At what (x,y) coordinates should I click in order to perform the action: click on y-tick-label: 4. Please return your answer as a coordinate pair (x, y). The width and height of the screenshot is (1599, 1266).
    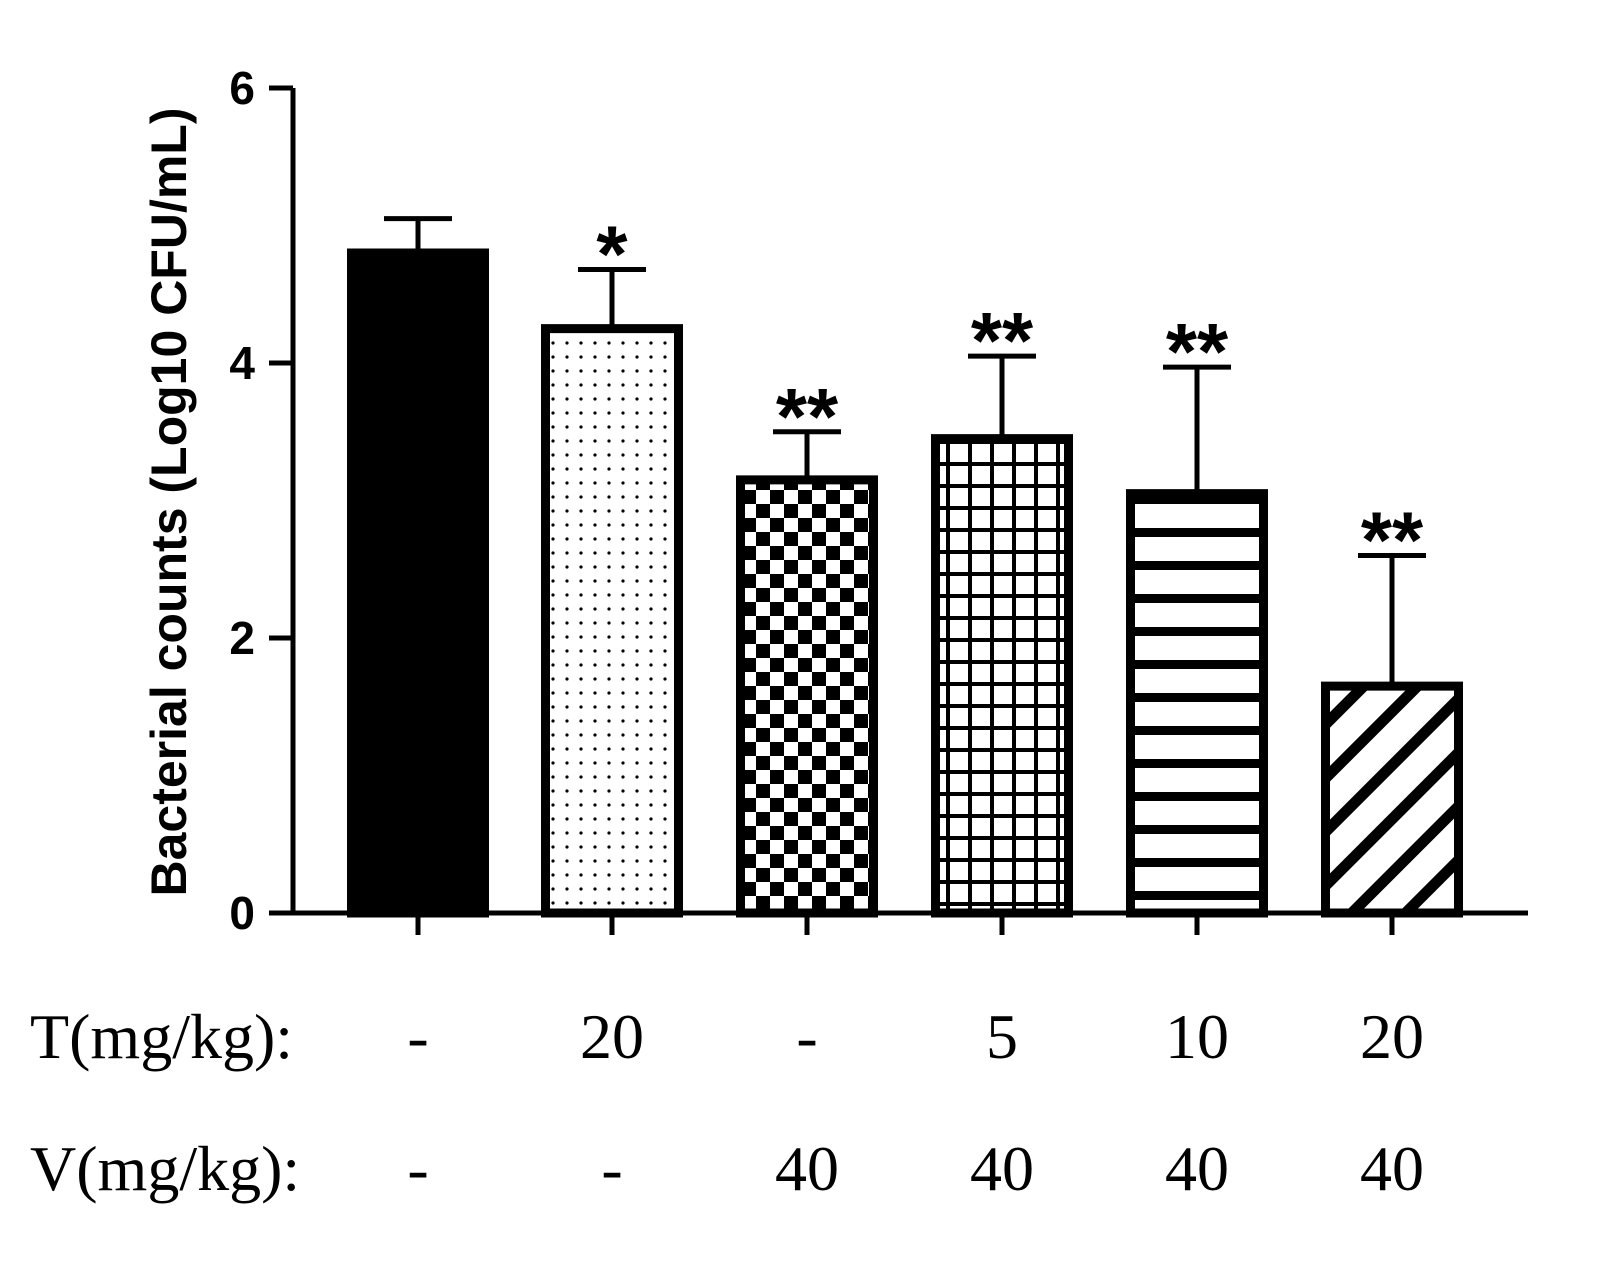
    Looking at the image, I should click on (242, 363).